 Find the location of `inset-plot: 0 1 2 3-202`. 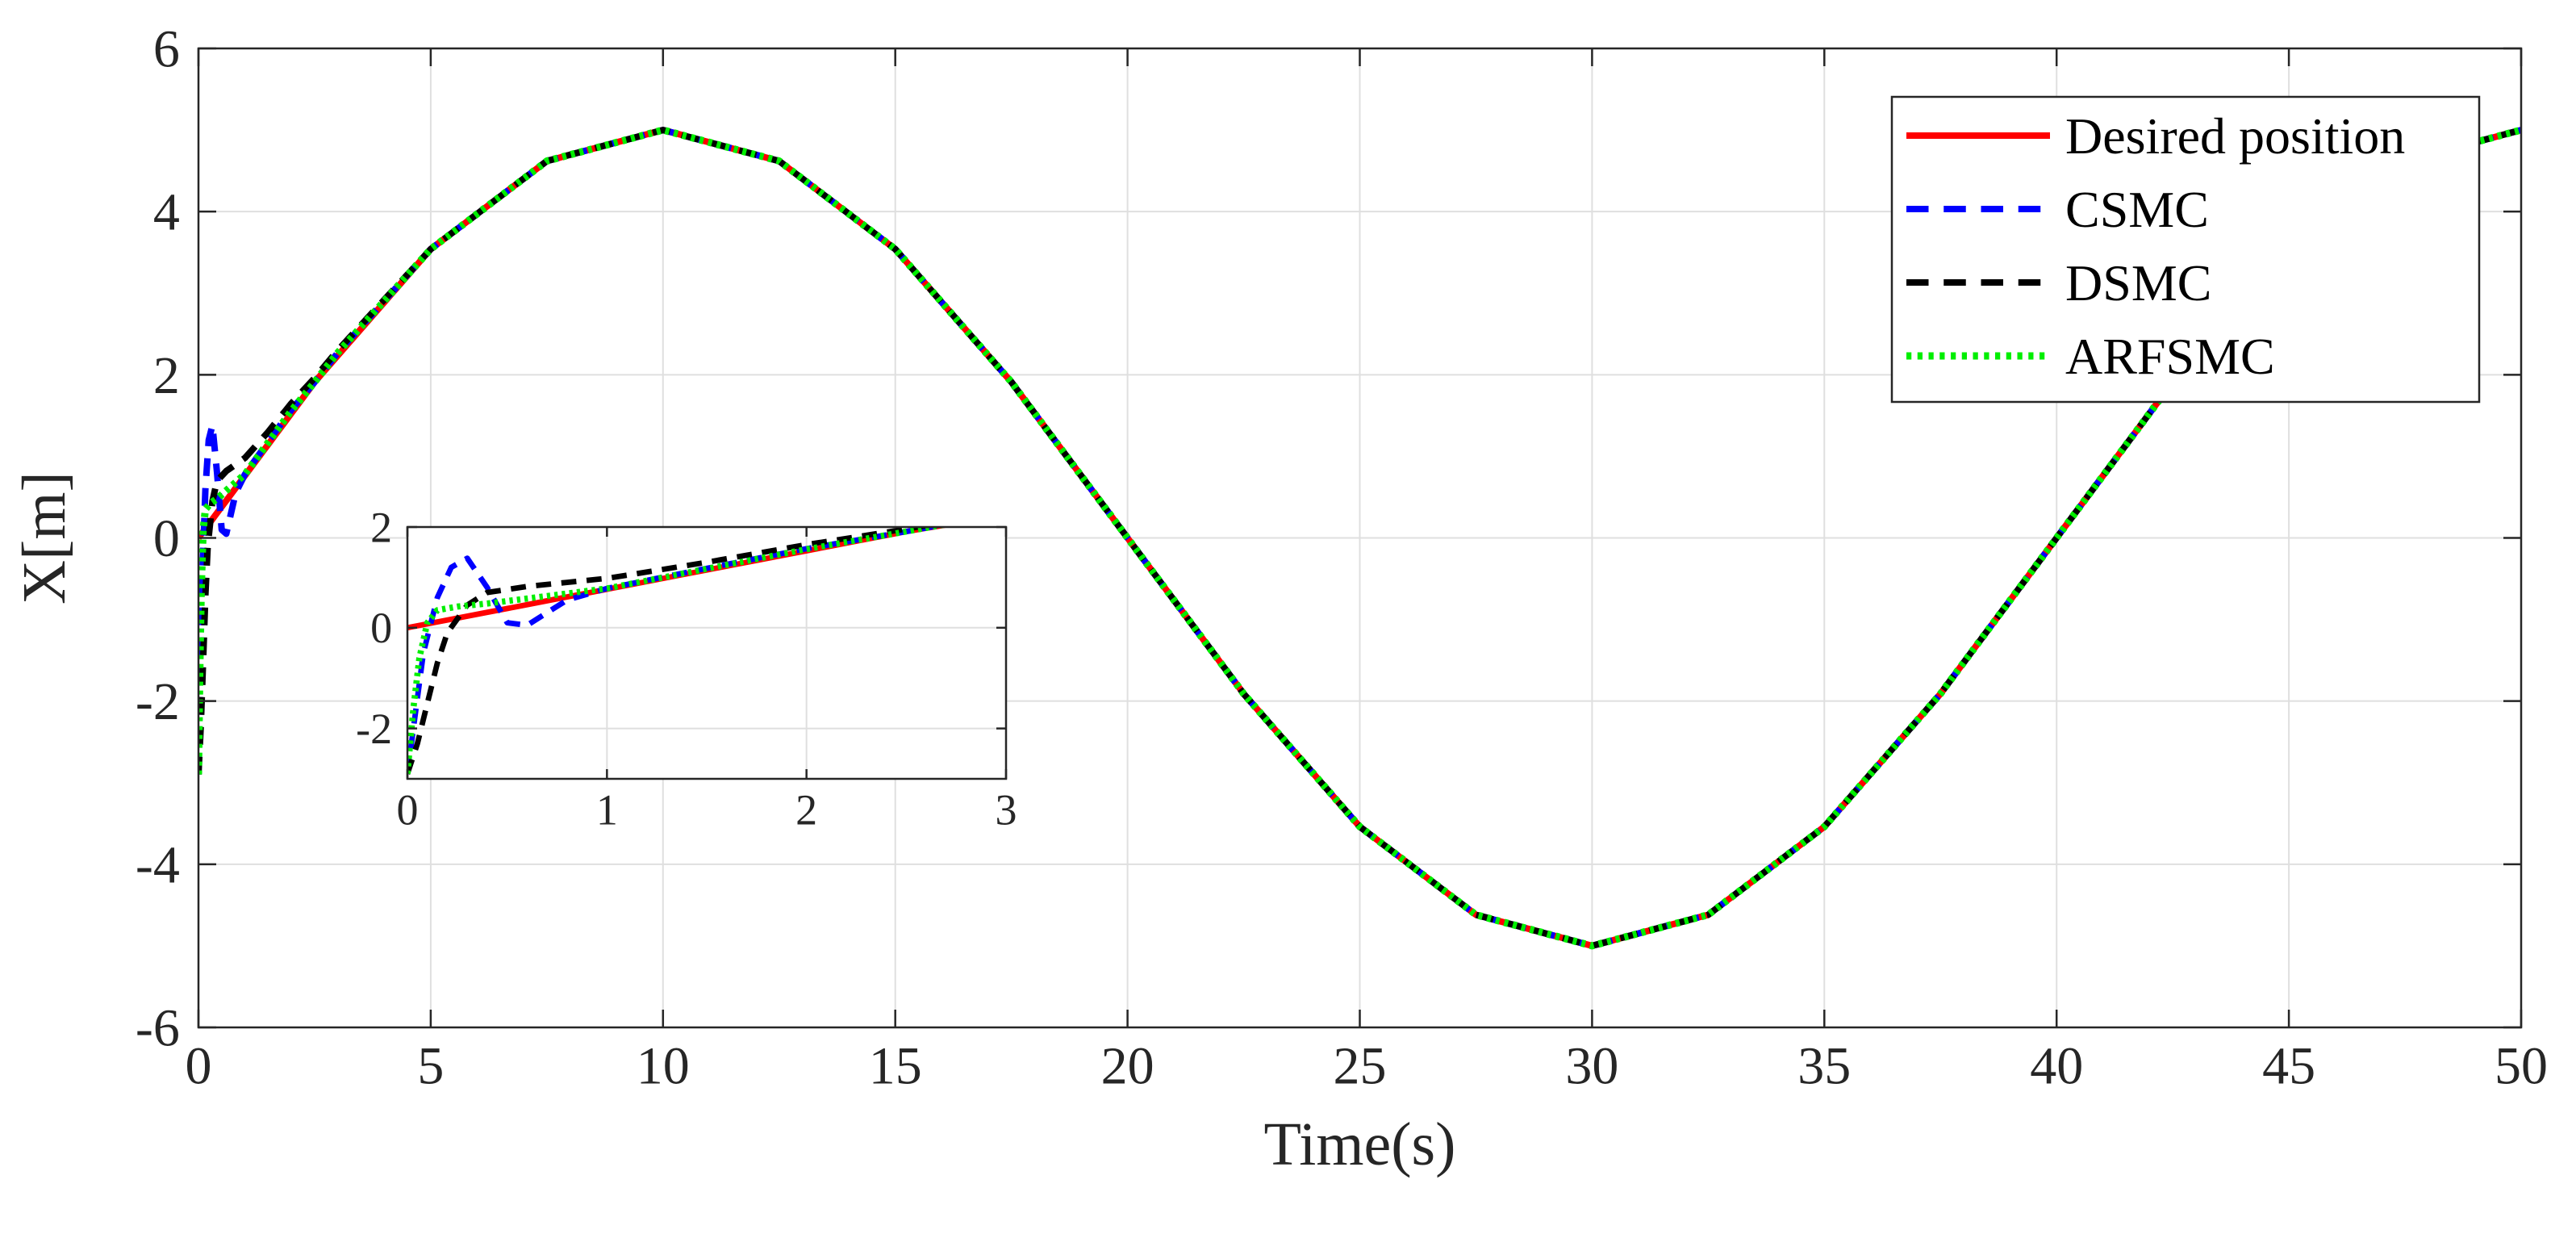

inset-plot: 0 1 2 3-202 is located at coordinates (686, 668).